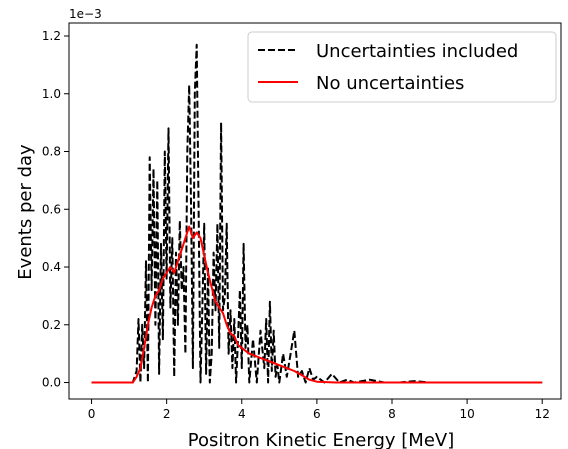  What do you see at coordinates (317, 414) in the screenshot?
I see `x-tick-label: 6` at bounding box center [317, 414].